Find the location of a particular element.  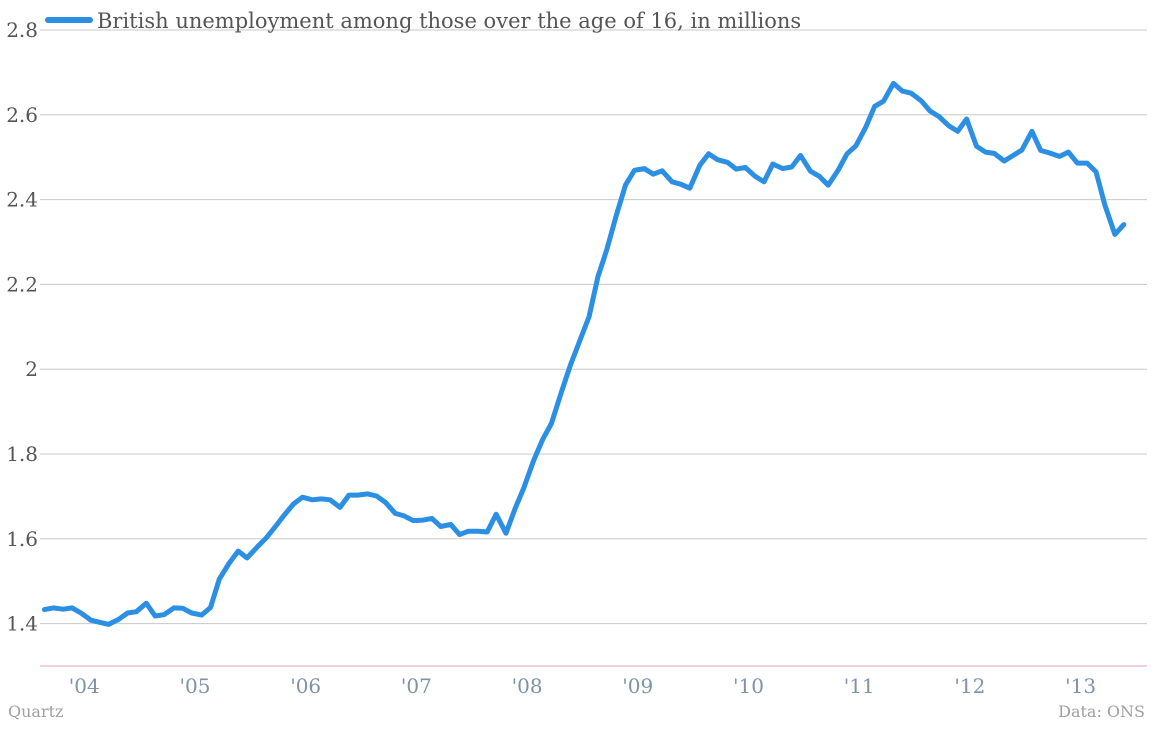

y-tick-label: 2 is located at coordinates (31, 369).